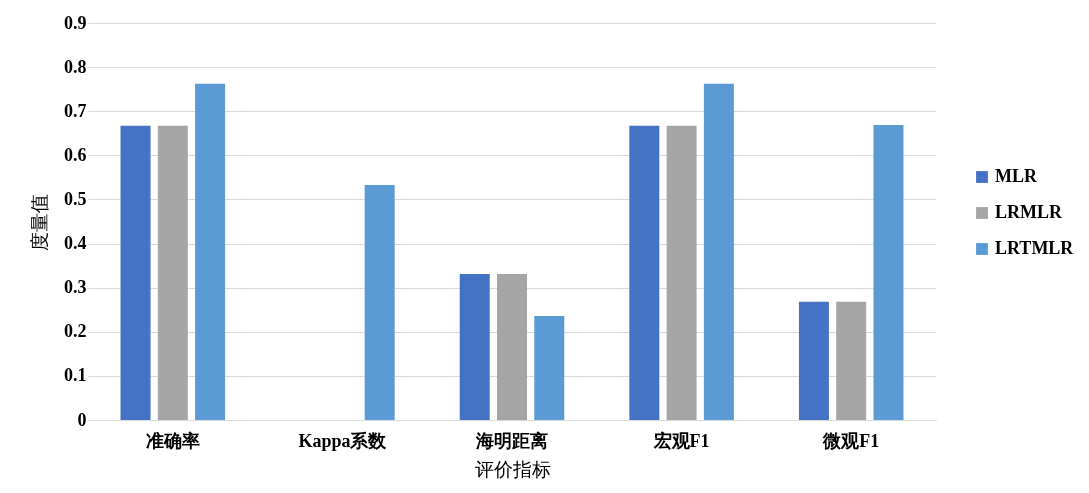  What do you see at coordinates (172, 440) in the screenshot?
I see `x-tick-label: 准确率` at bounding box center [172, 440].